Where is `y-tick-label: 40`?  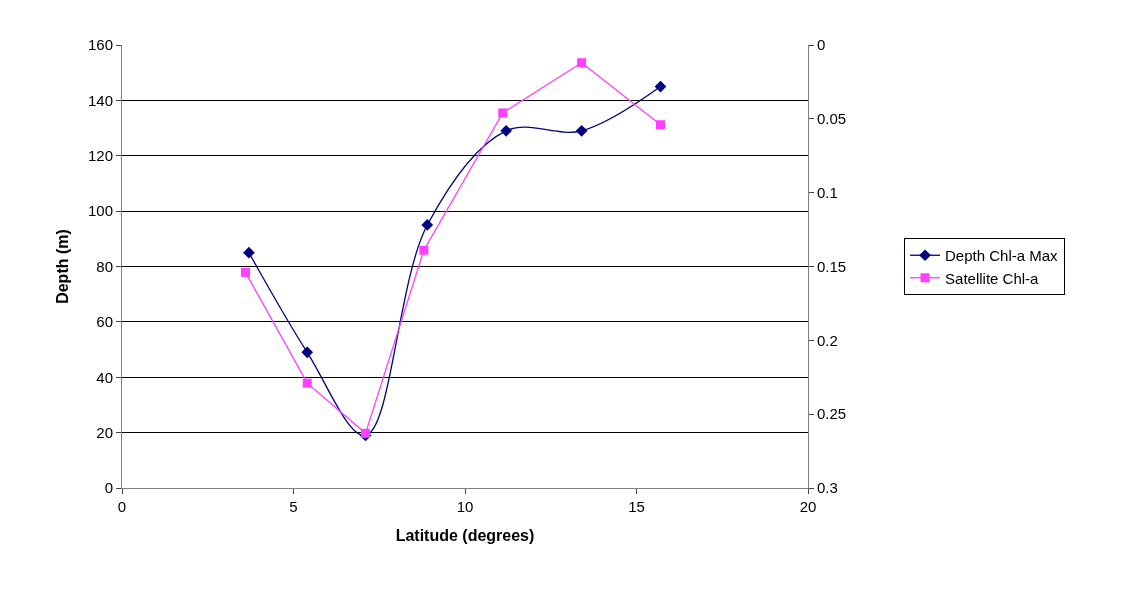
y-tick-label: 40 is located at coordinates (104, 377).